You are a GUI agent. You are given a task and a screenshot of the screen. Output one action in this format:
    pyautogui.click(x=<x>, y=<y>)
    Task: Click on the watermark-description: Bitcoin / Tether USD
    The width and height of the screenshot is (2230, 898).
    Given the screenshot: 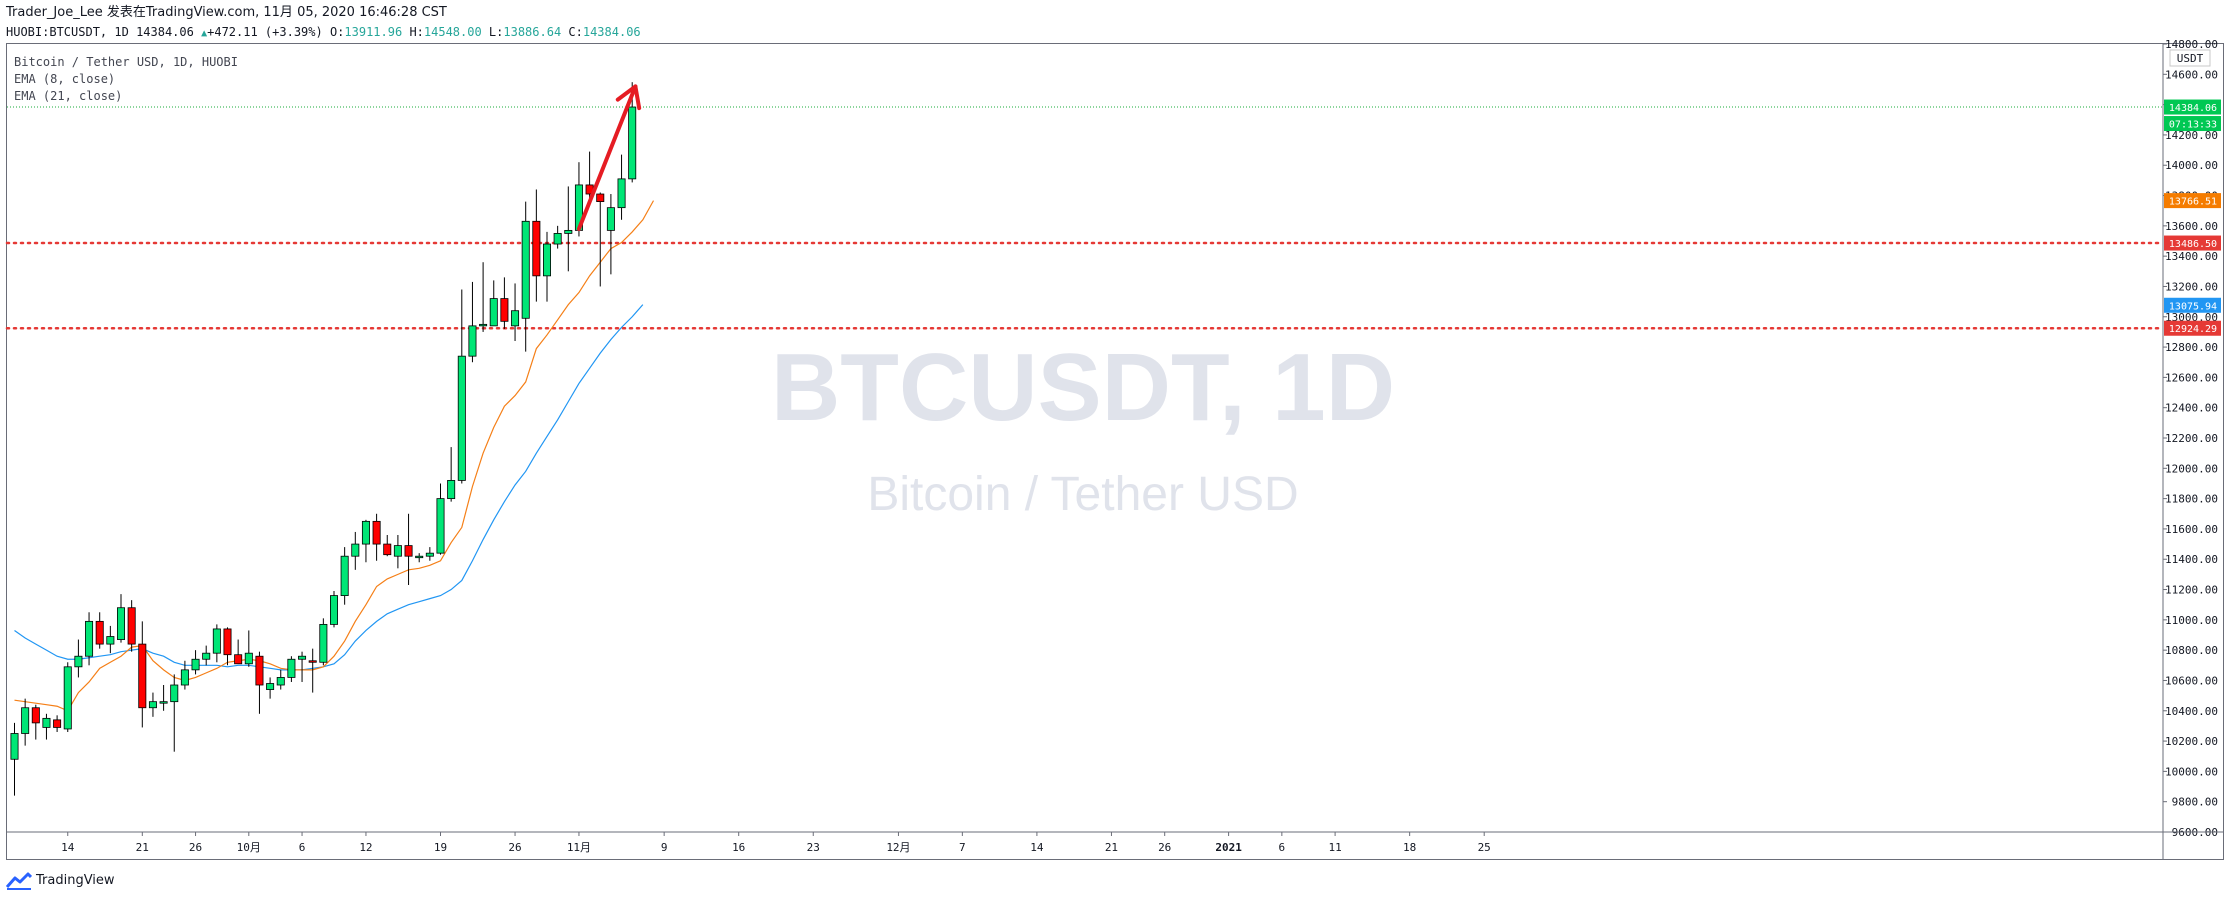 What is the action you would take?
    pyautogui.click(x=1082, y=494)
    